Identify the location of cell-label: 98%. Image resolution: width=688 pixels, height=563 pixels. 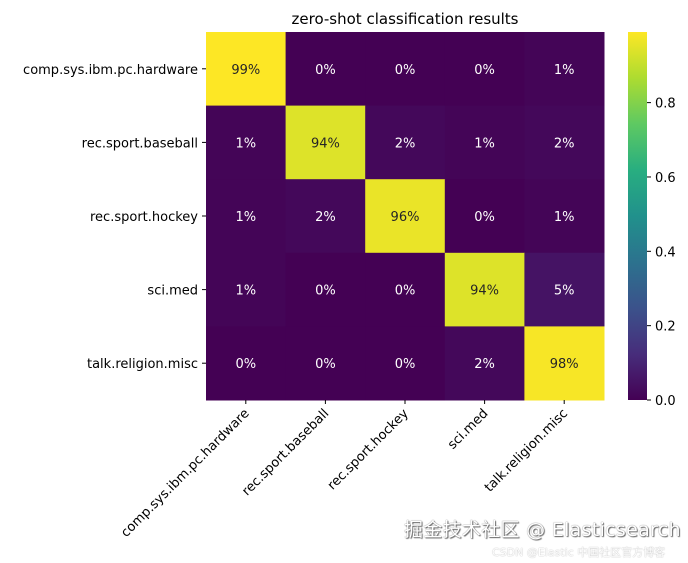
(564, 364).